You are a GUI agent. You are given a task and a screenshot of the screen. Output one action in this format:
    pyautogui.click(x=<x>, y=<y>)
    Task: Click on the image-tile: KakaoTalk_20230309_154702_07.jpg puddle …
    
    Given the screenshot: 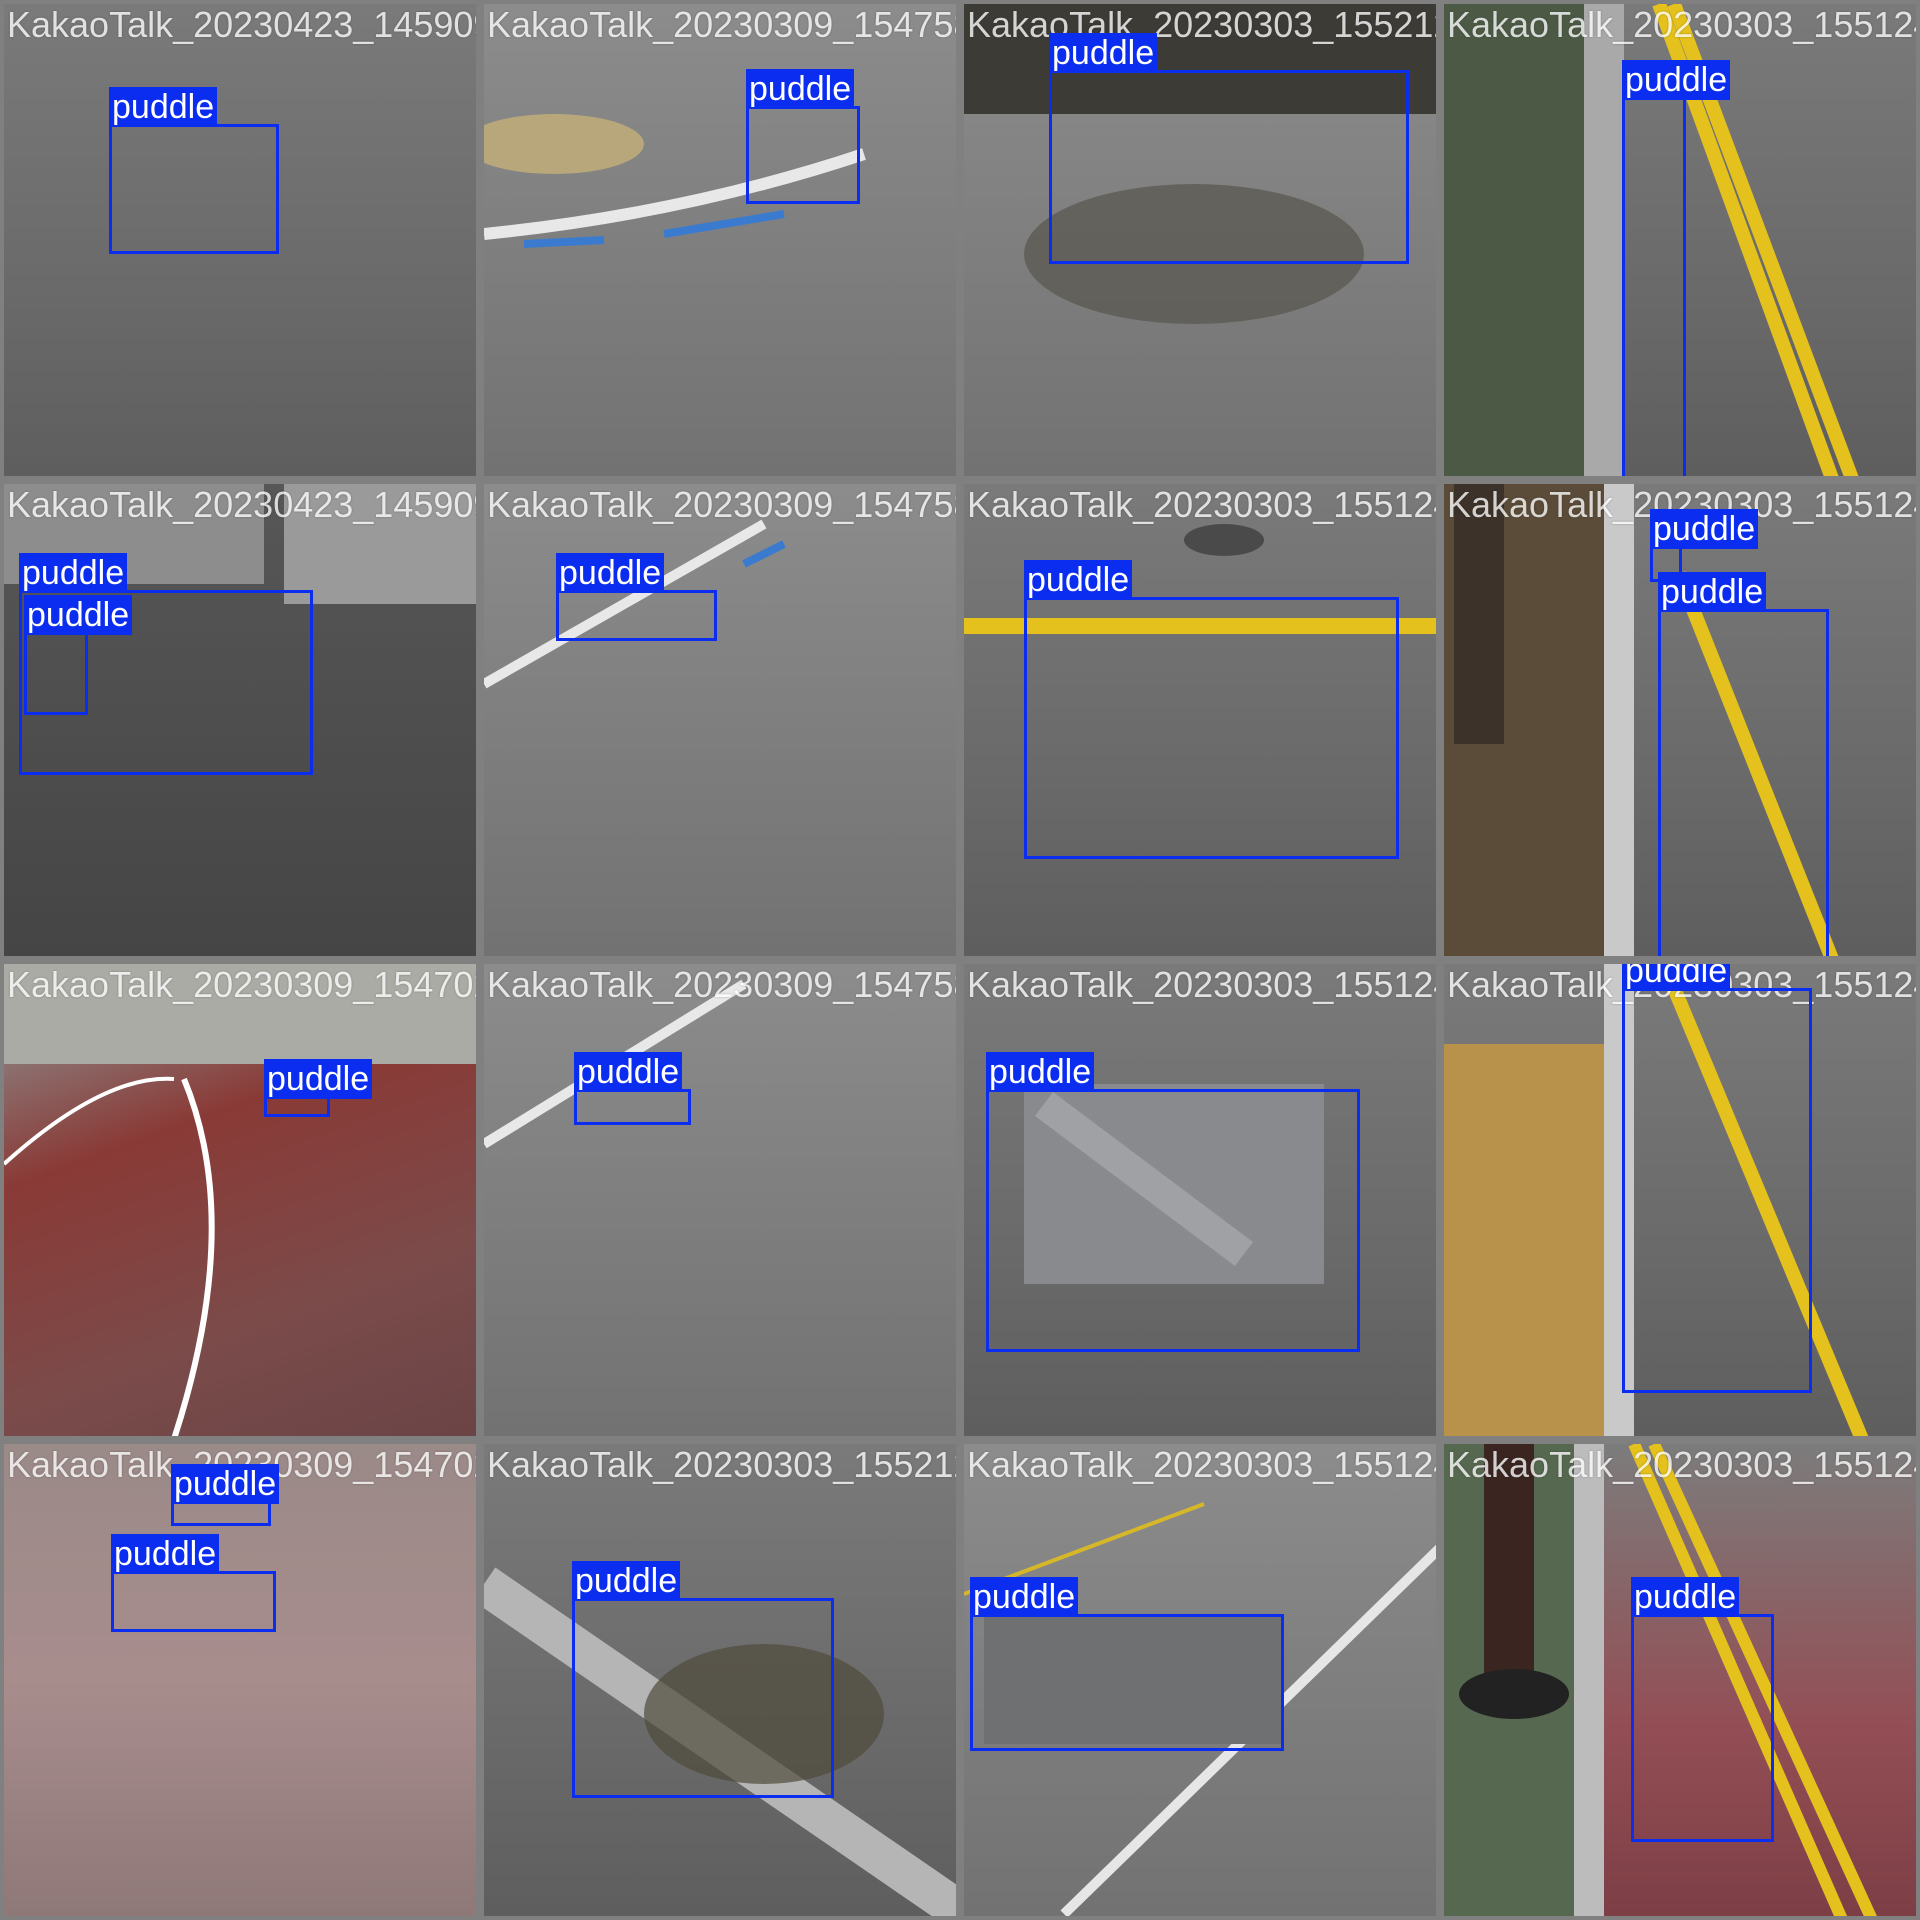 What is the action you would take?
    pyautogui.click(x=240, y=1680)
    